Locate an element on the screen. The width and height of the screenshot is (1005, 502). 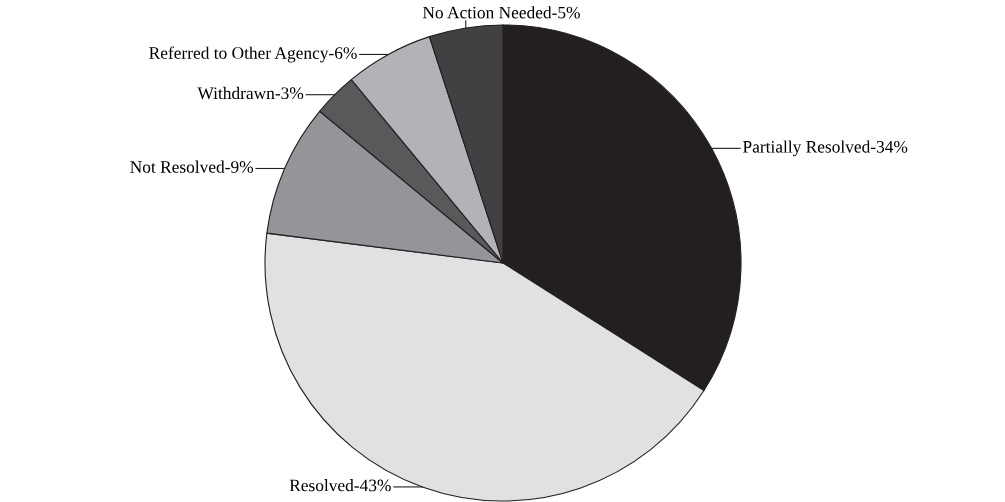
slice-label: Resolved-43% is located at coordinates (340, 485).